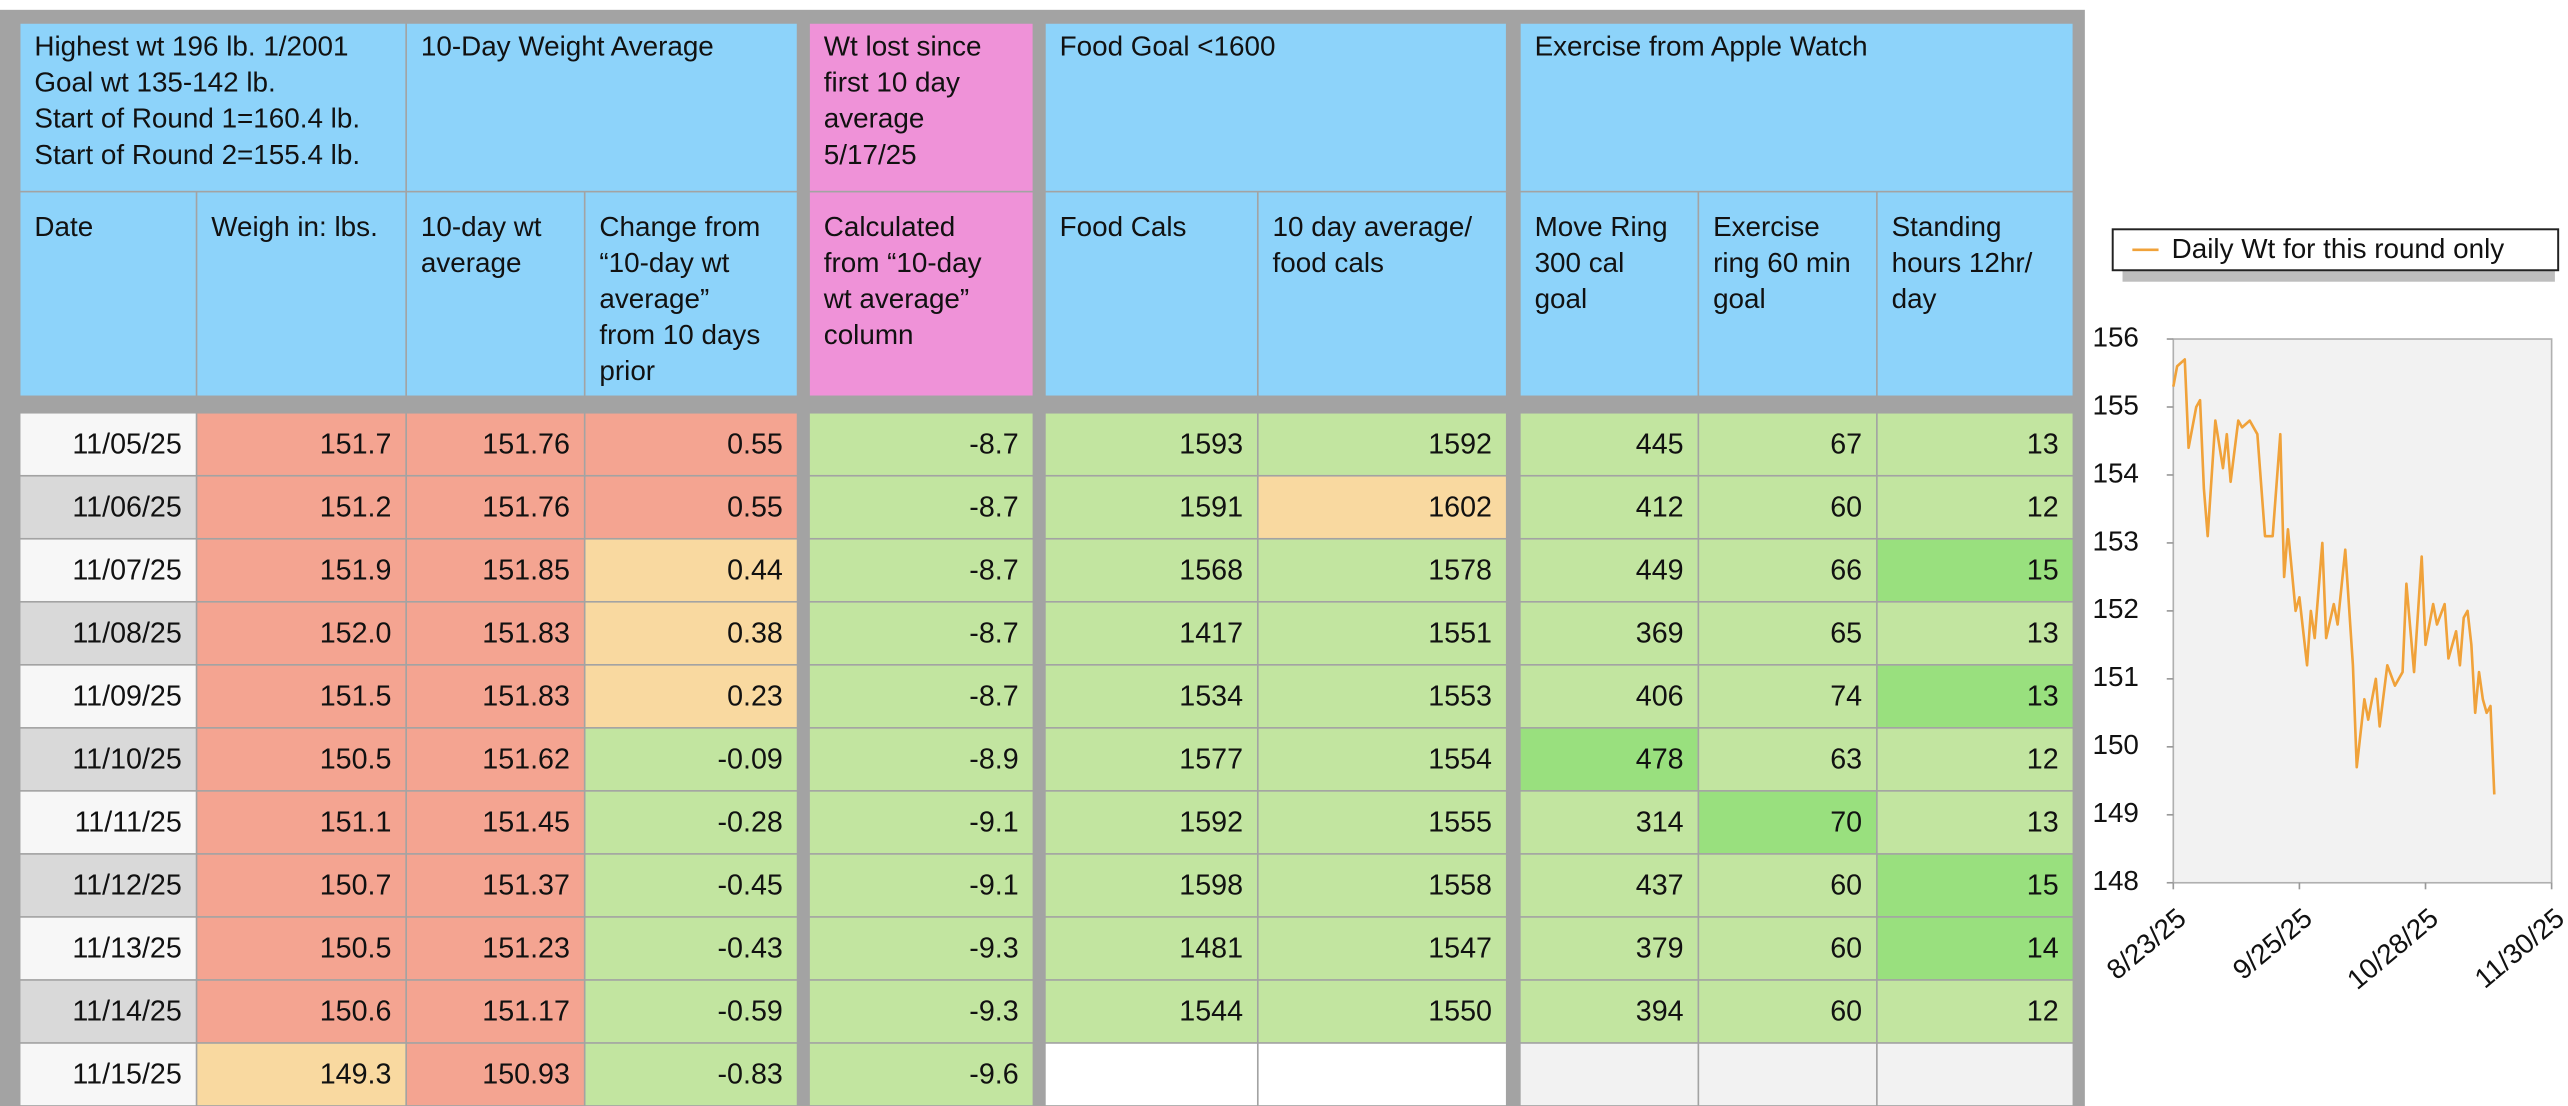 This screenshot has width=2568, height=1106. I want to click on cell-text: 1592, so click(1460, 444).